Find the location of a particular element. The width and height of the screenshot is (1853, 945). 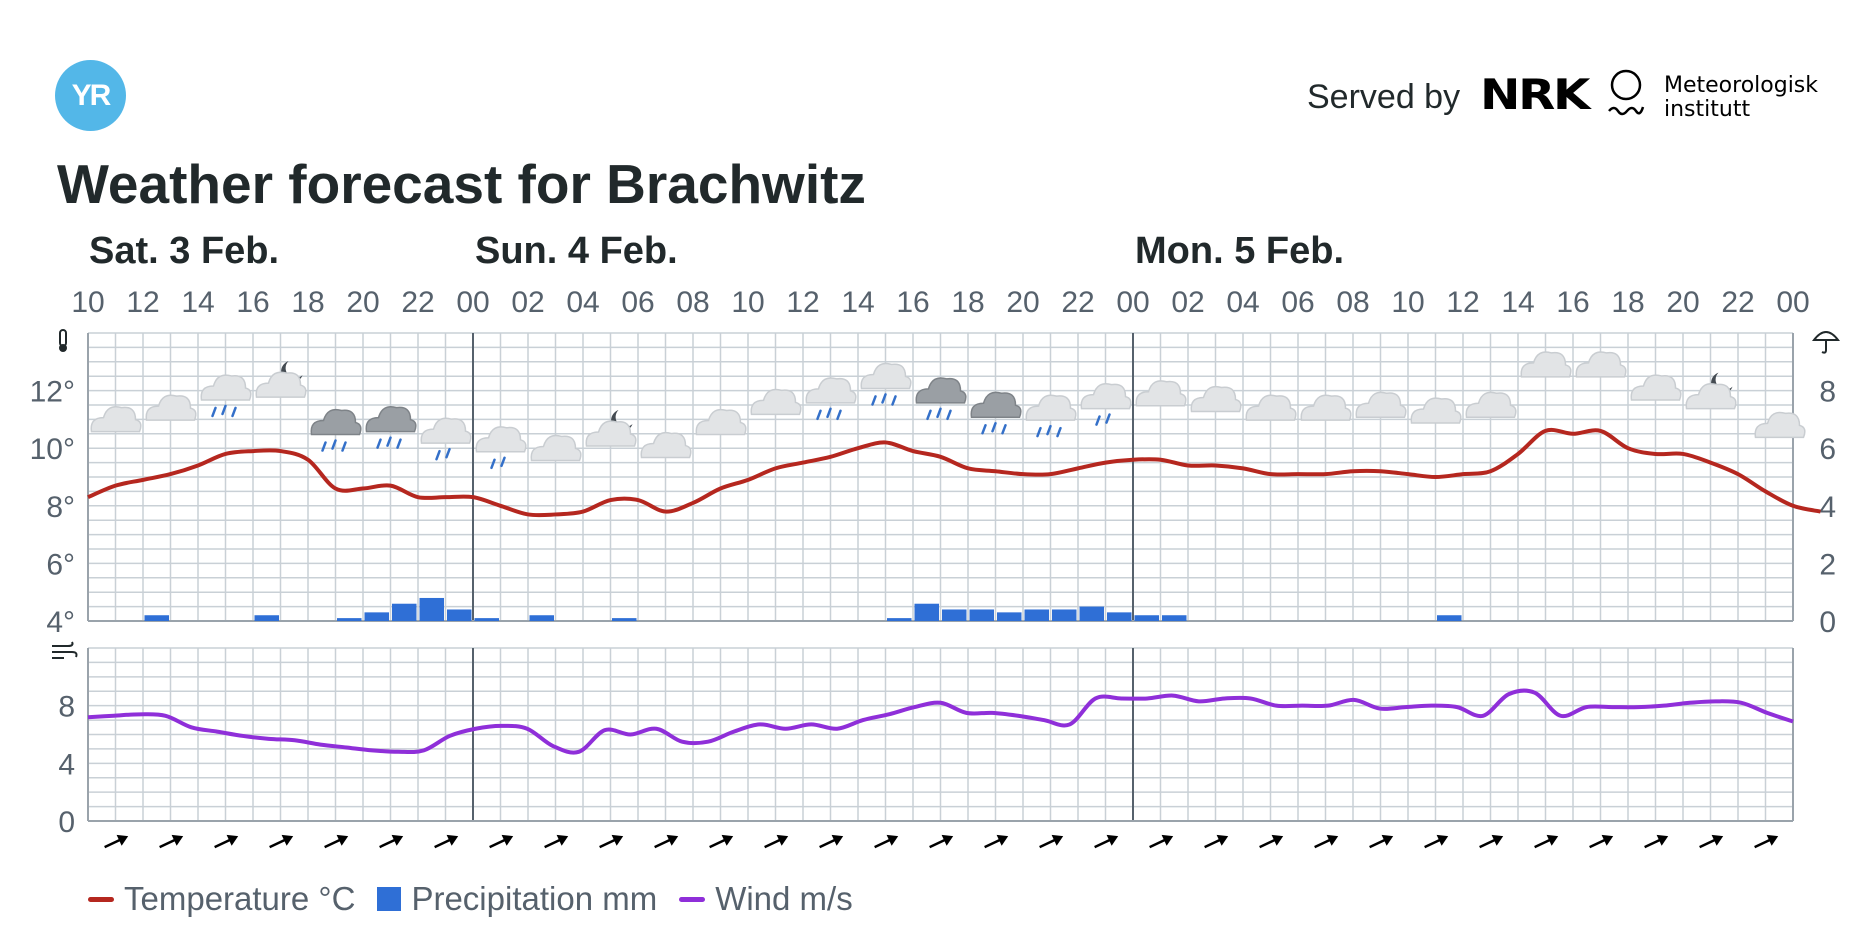

temperature-axis-label: 4° is located at coordinates (60, 622).